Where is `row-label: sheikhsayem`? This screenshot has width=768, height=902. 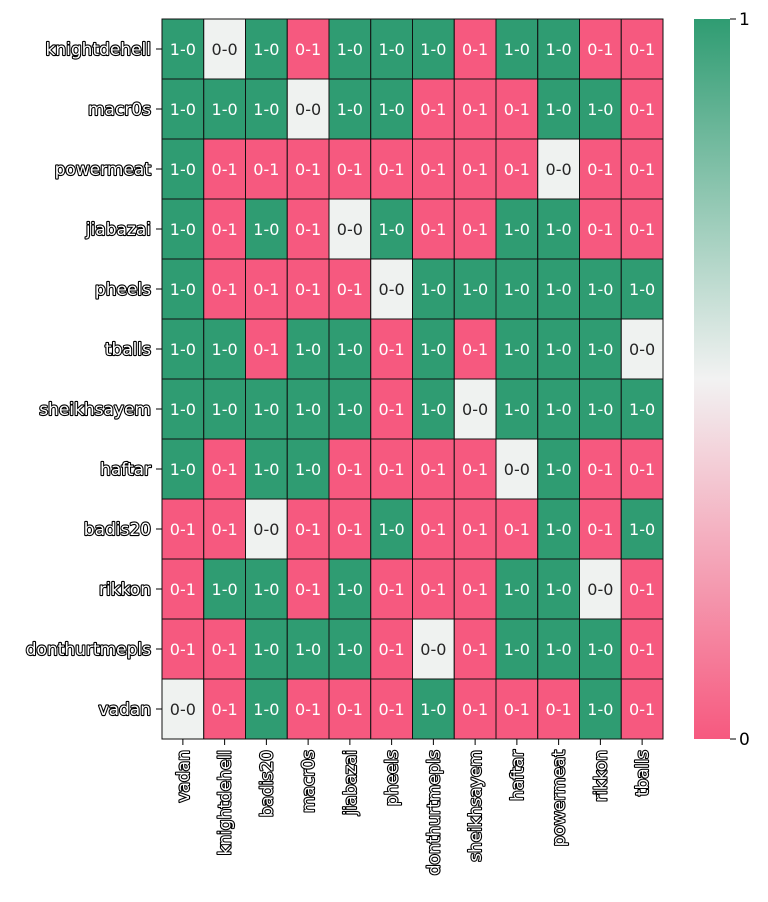
row-label: sheikhsayem is located at coordinates (95, 410).